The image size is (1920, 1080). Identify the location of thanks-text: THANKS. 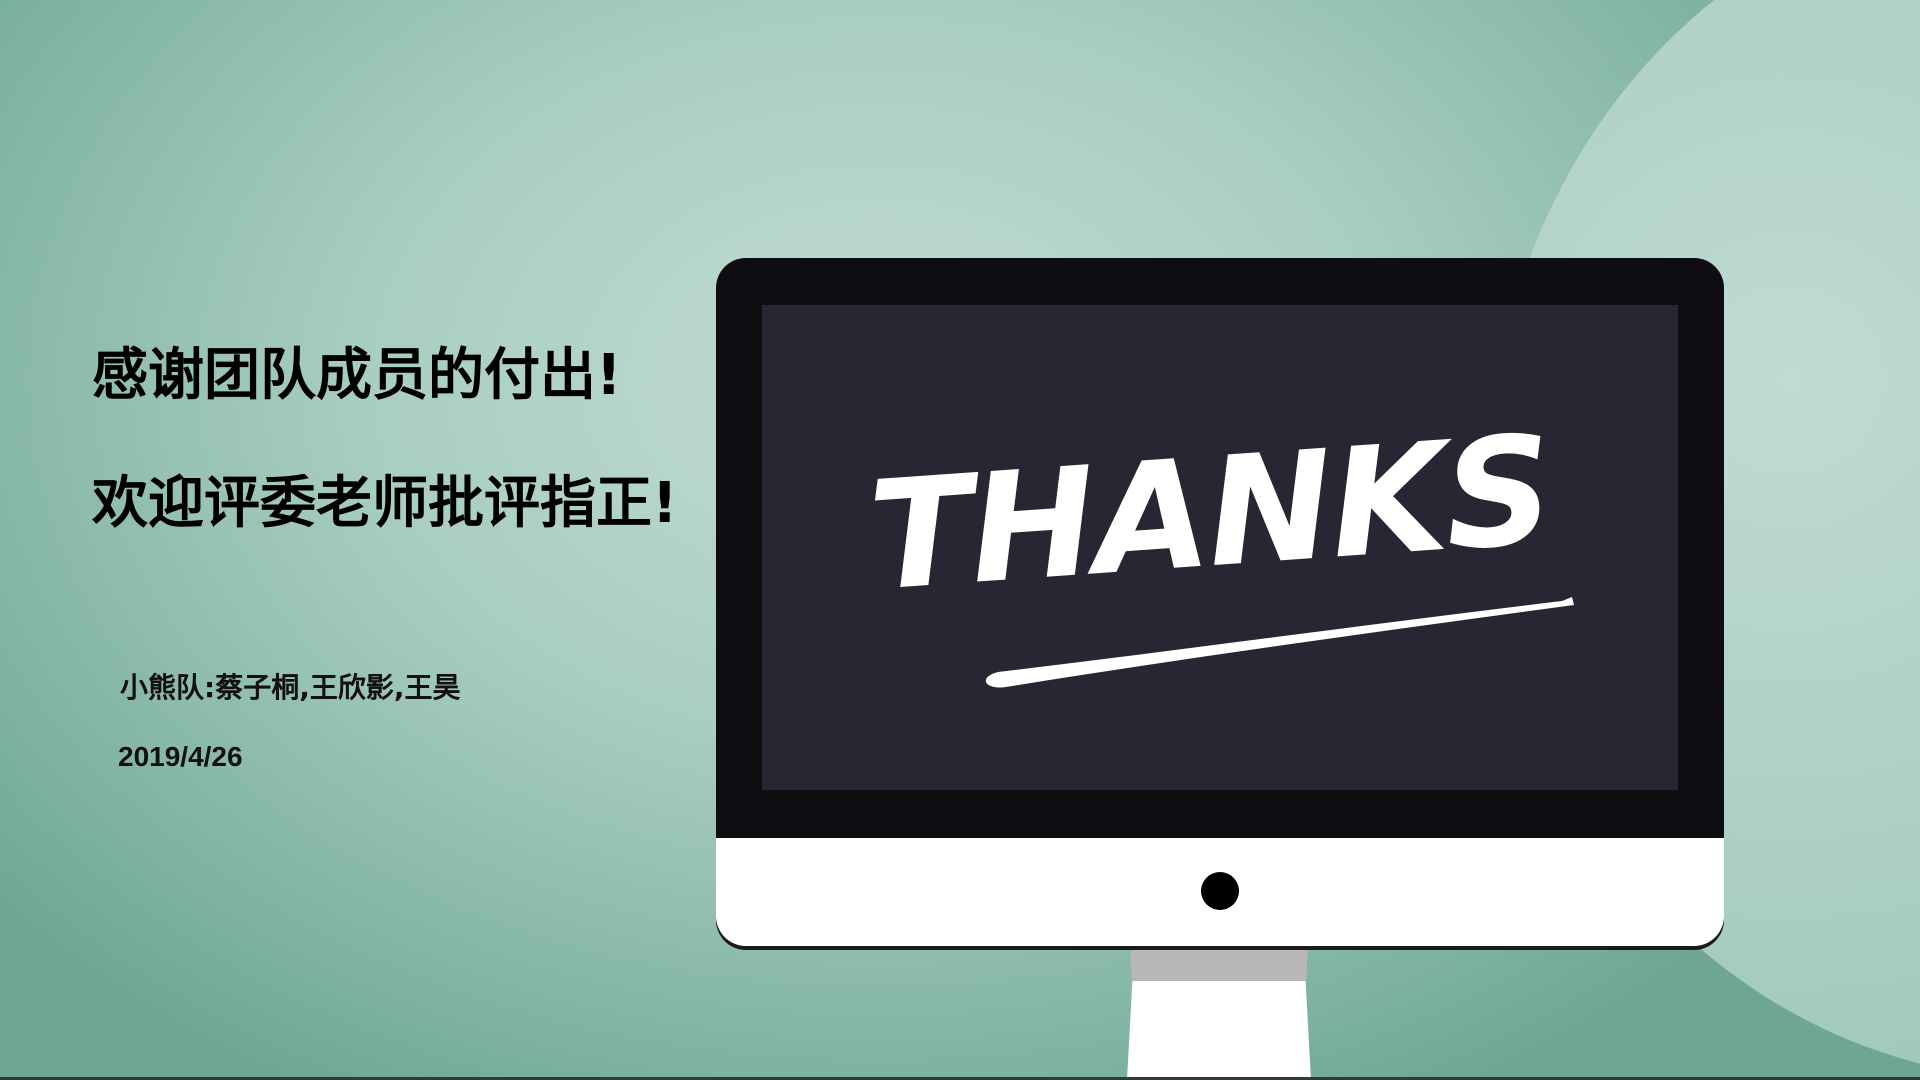
(1210, 514).